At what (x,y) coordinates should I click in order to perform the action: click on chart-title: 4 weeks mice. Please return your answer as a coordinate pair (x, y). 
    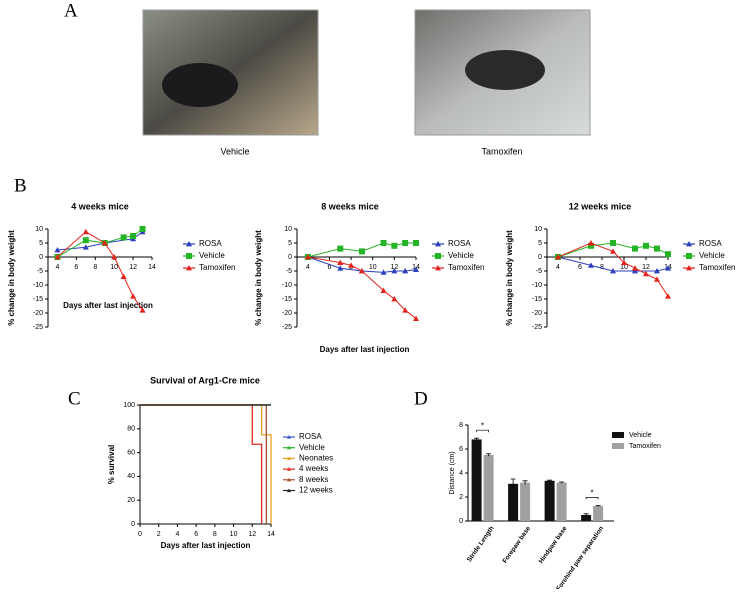
    Looking at the image, I should click on (100, 206).